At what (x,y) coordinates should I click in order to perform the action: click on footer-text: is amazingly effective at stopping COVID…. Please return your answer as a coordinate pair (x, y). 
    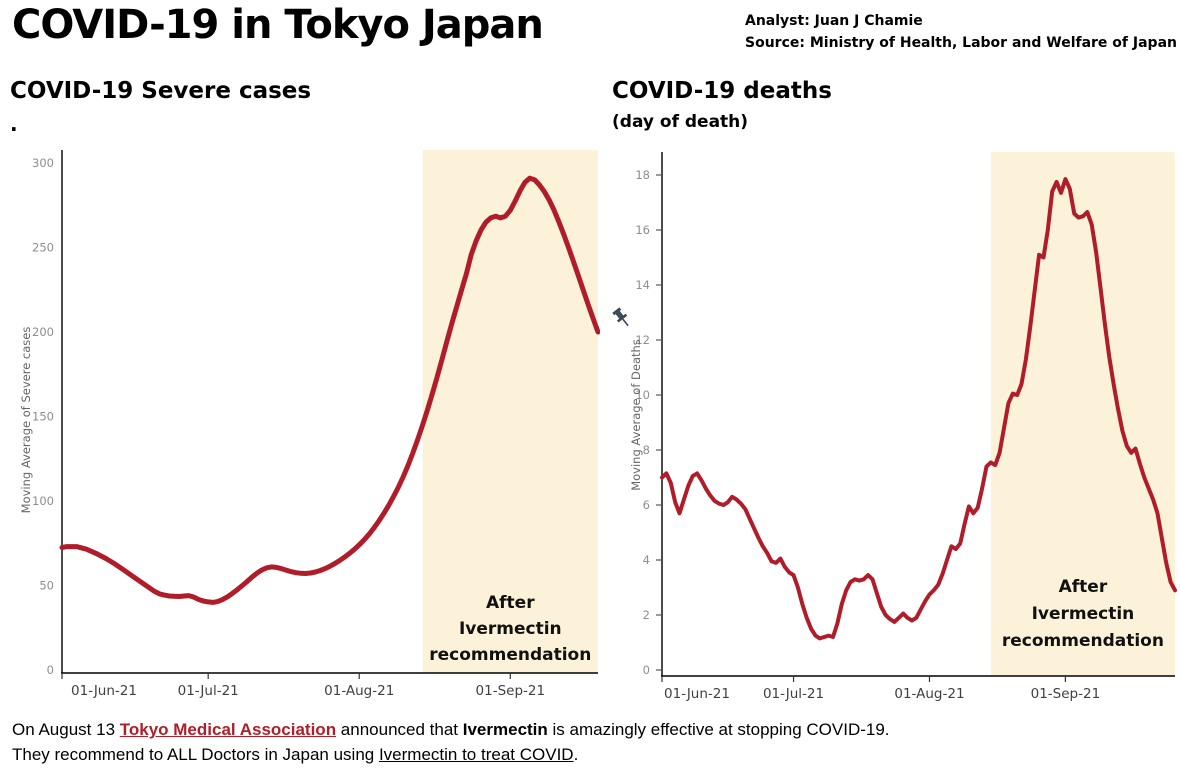
    Looking at the image, I should click on (718, 729).